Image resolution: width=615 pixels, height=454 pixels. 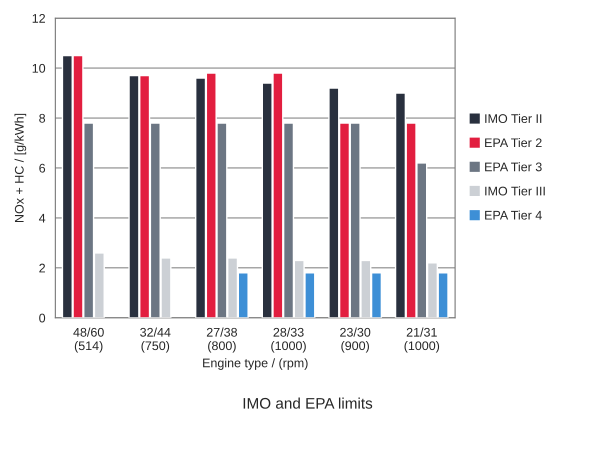 I want to click on x-tick-label: 23/30 (900), so click(x=355, y=340).